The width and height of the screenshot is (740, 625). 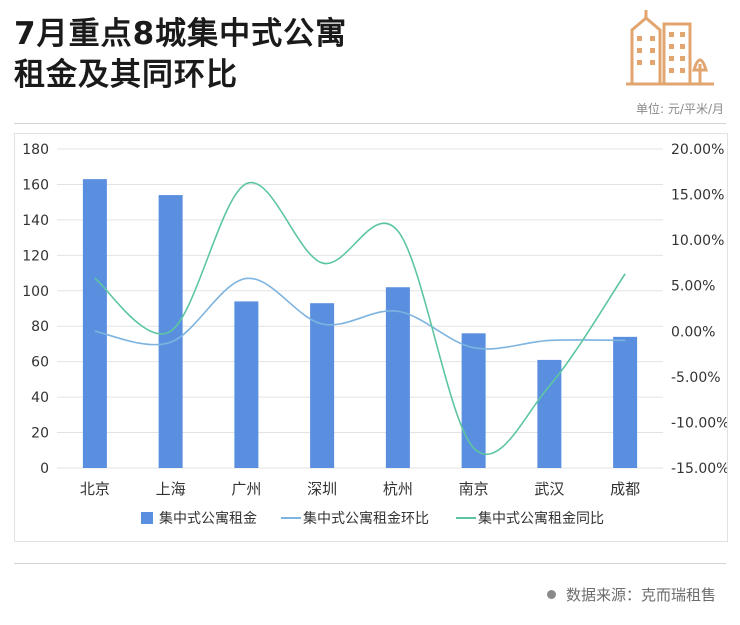 I want to click on y-left-tick-label: 140, so click(x=35, y=221).